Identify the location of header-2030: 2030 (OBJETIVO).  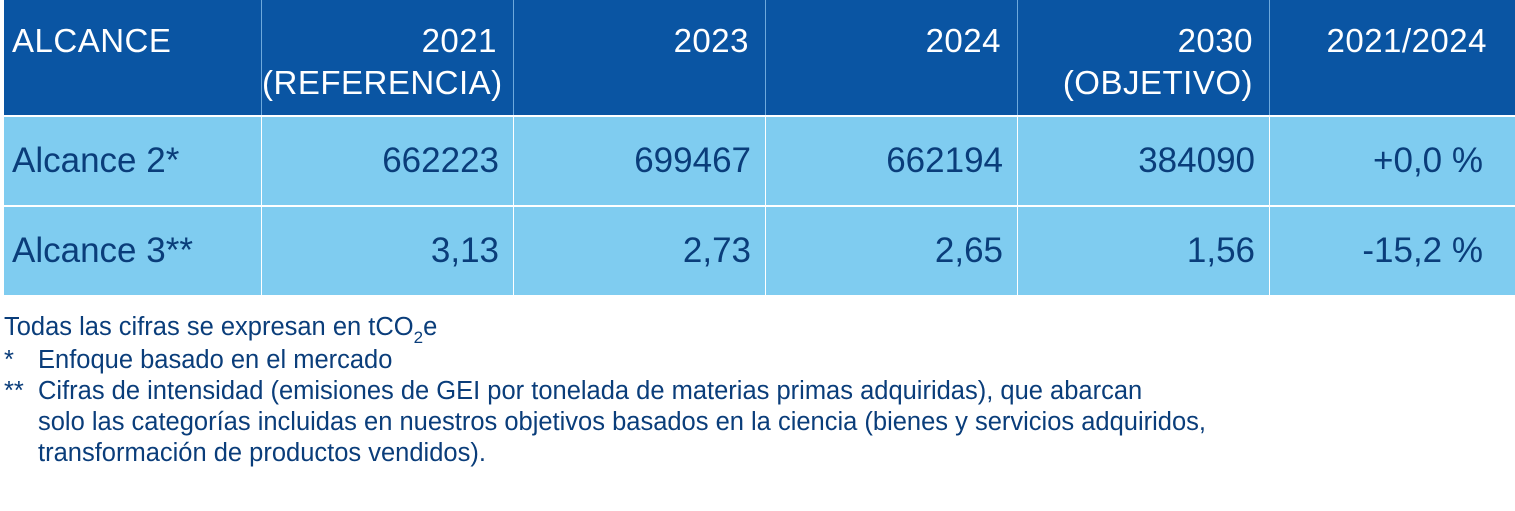
(1144, 57).